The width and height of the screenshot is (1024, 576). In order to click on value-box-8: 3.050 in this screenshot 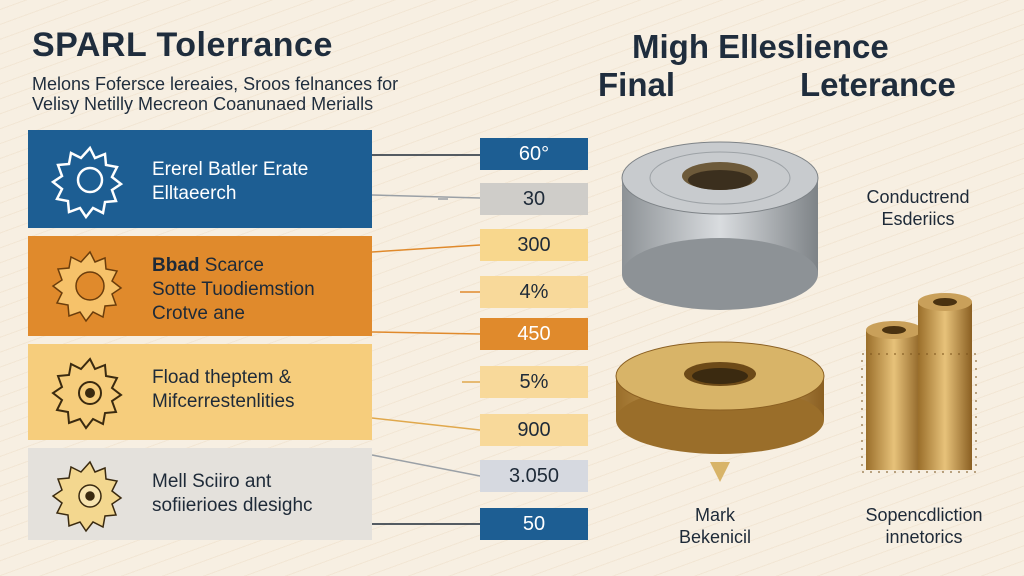, I will do `click(534, 476)`.